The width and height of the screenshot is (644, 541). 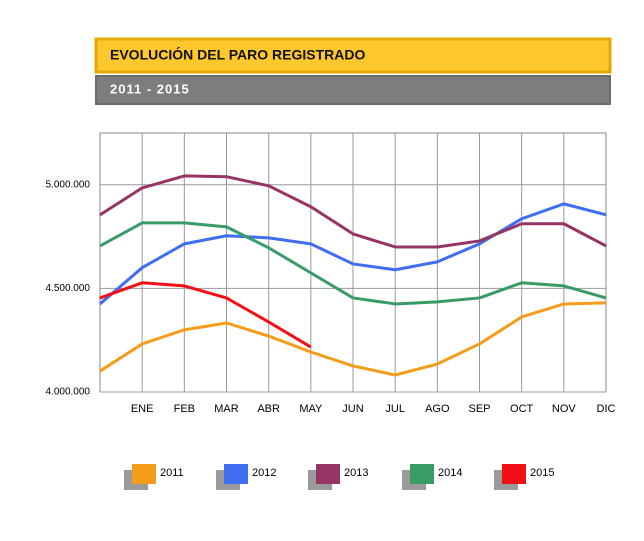 I want to click on legend-label: 2011, so click(x=172, y=473).